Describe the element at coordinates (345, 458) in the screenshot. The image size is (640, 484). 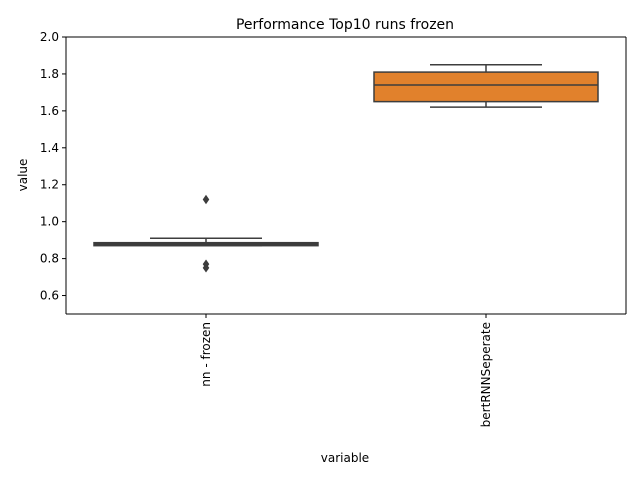
I see `x-axis-label: variable` at that location.